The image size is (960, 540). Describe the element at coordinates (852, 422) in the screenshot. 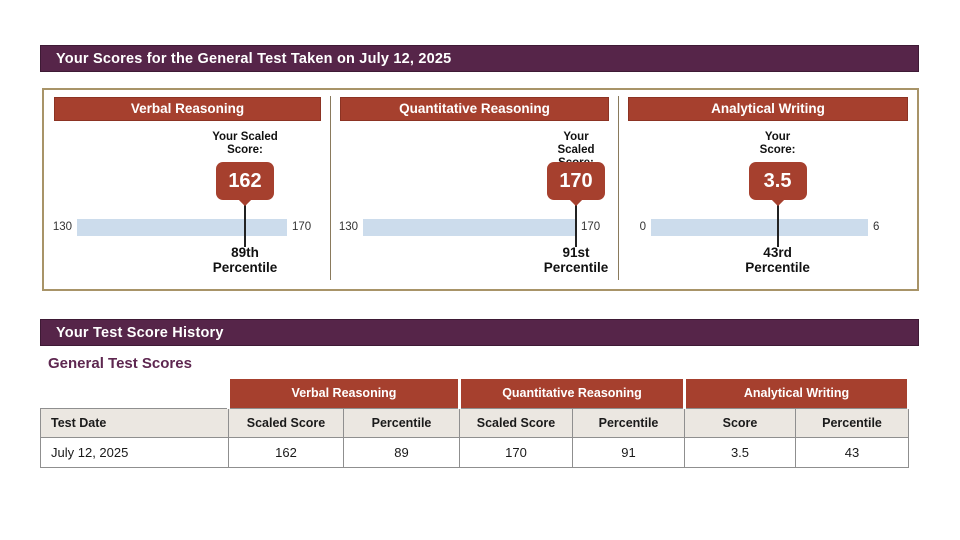

I see `col-header-aw-percentile: Percentile` at that location.